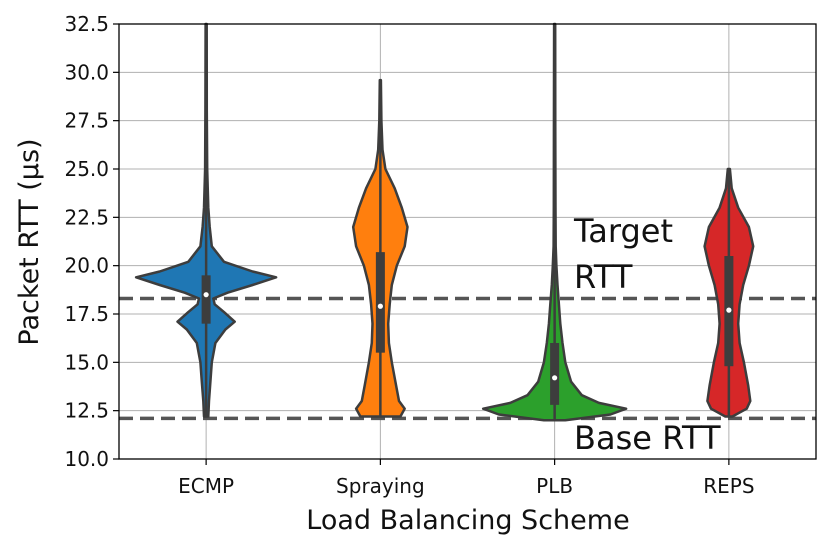  I want to click on y-tick-label: 32.5, so click(86, 24).